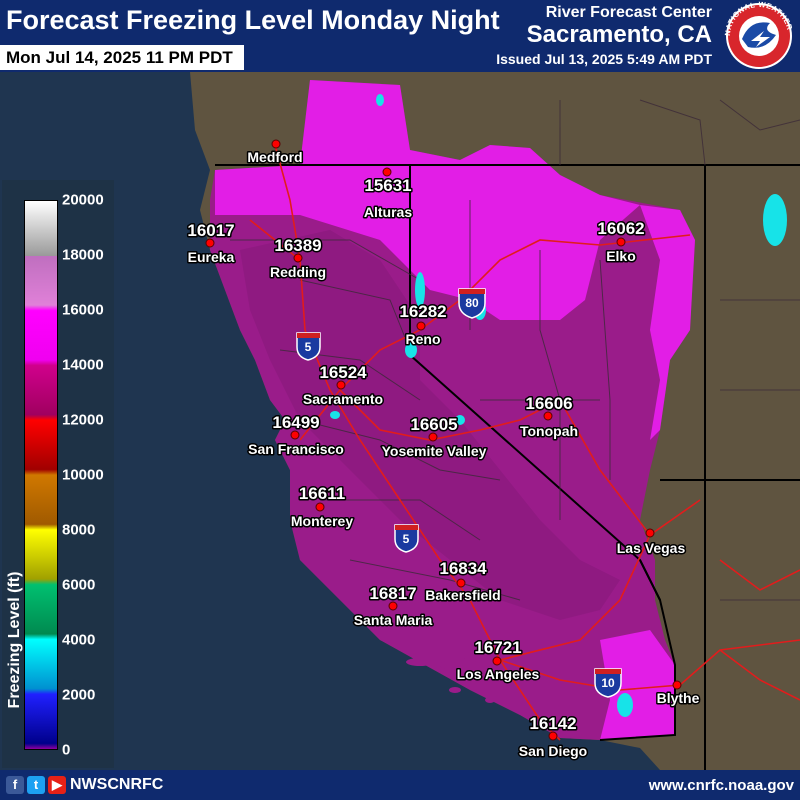 This screenshot has height=800, width=800. What do you see at coordinates (434, 451) in the screenshot?
I see `station-name-yosemite: Yosemite Valley` at bounding box center [434, 451].